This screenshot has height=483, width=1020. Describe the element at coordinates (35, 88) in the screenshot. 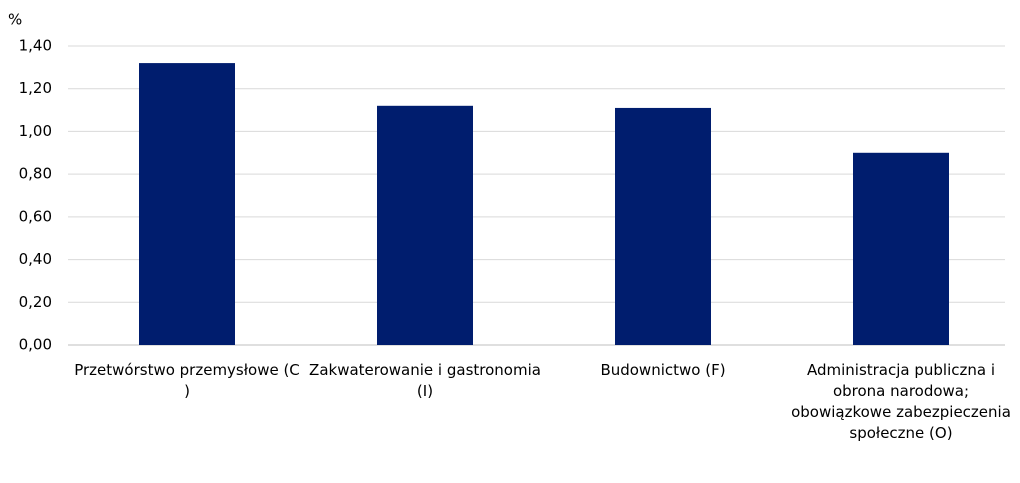

I see `y-tick-label: 1,20` at that location.